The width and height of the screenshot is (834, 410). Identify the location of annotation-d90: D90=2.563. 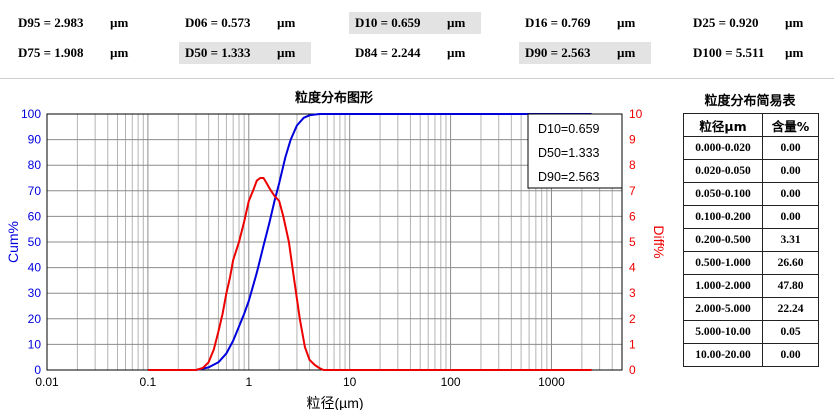
(569, 177).